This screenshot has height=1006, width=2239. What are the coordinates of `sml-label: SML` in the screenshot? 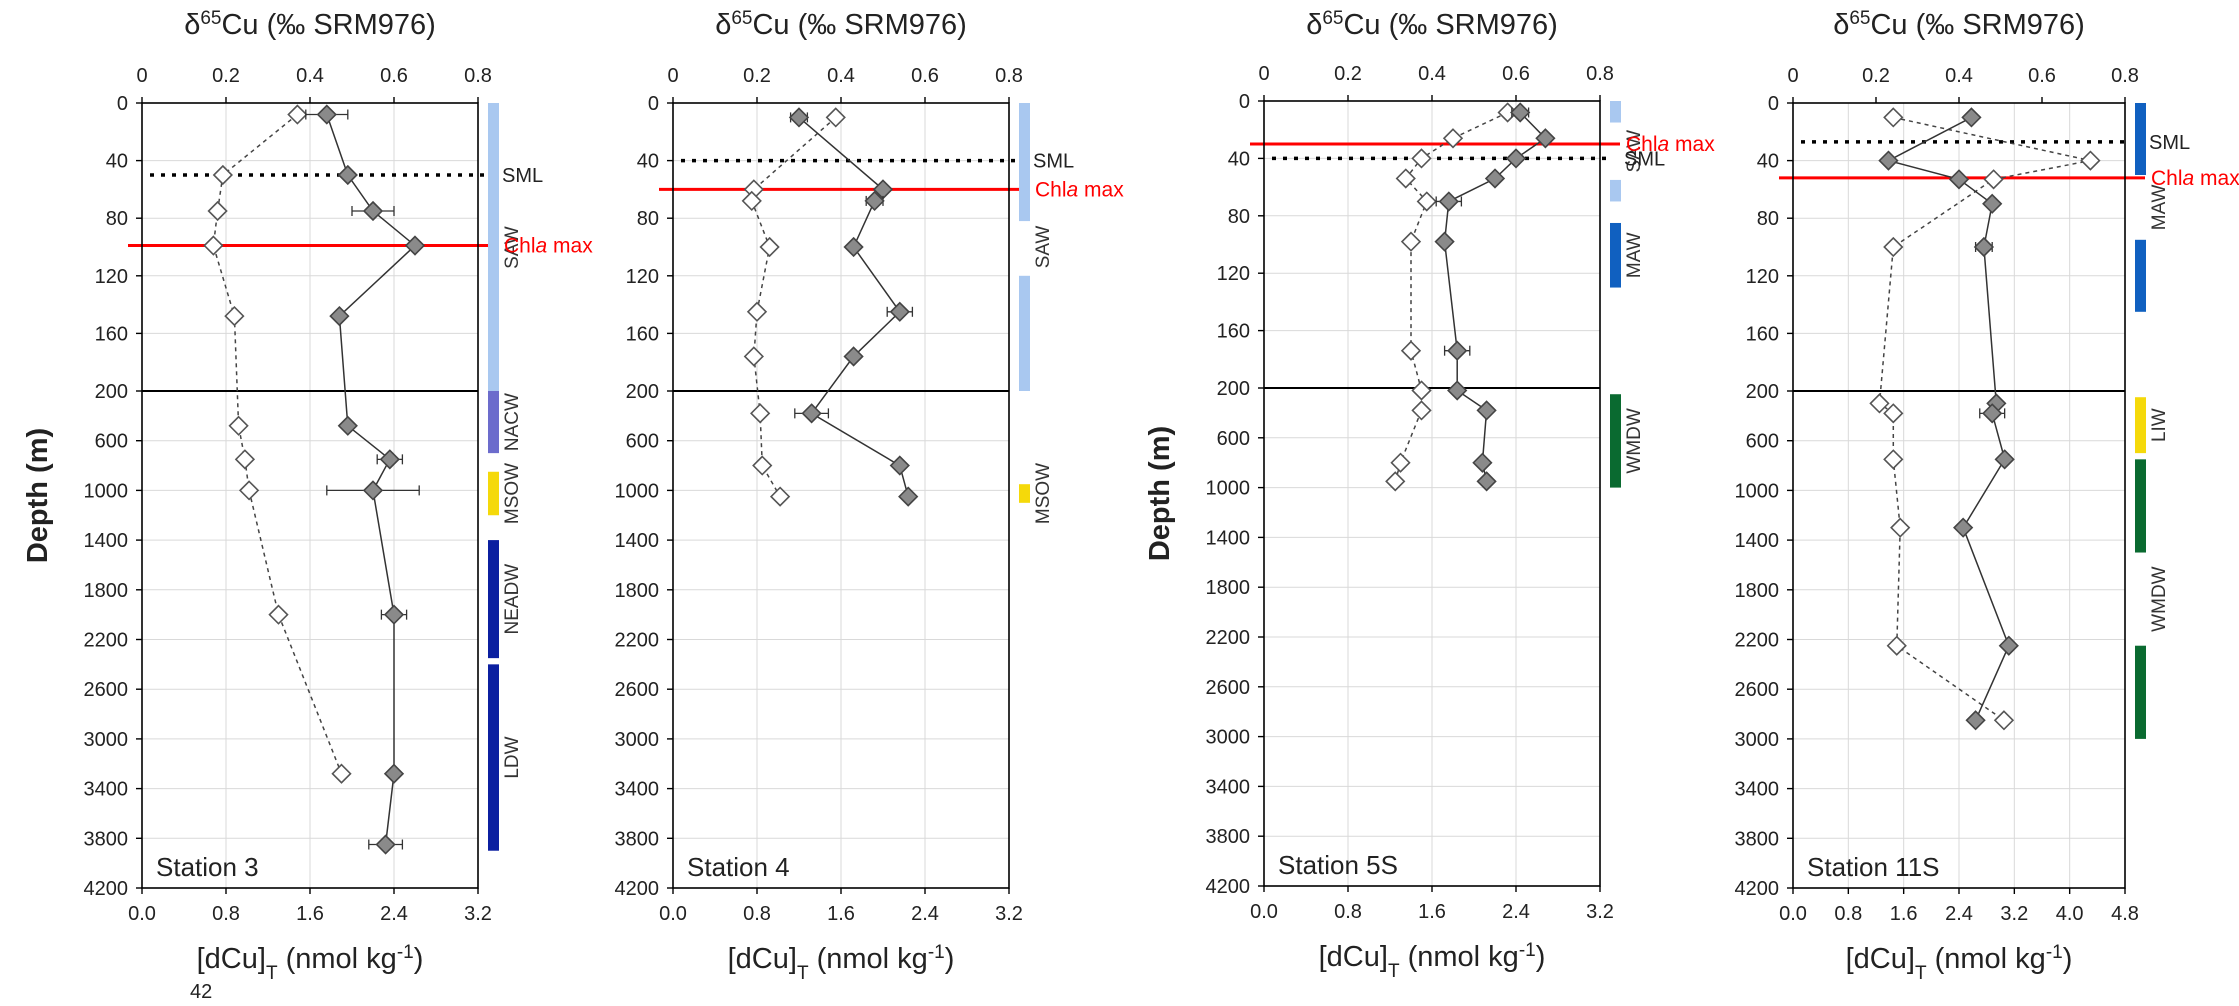 It's located at (1053, 162).